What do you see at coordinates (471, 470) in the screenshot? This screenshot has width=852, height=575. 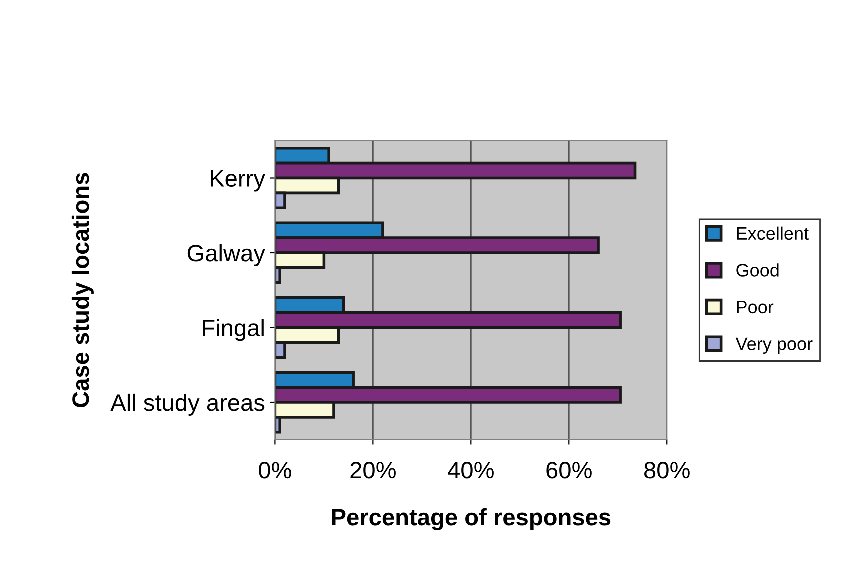 I see `x-tick-label: 40%` at bounding box center [471, 470].